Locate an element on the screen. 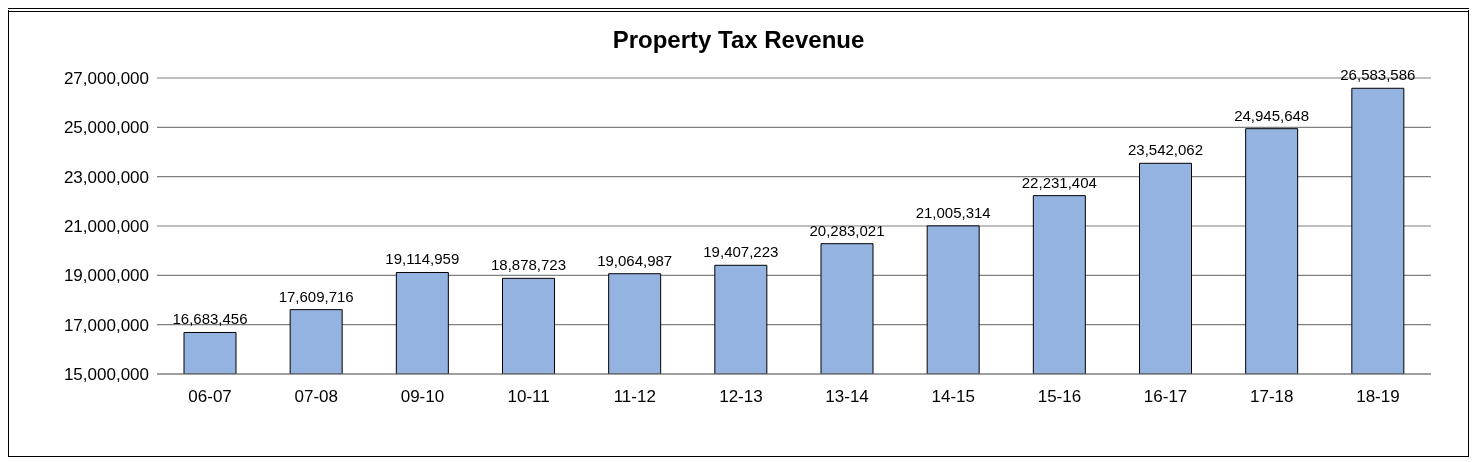  x-tick-label: 07-08 is located at coordinates (316, 397).